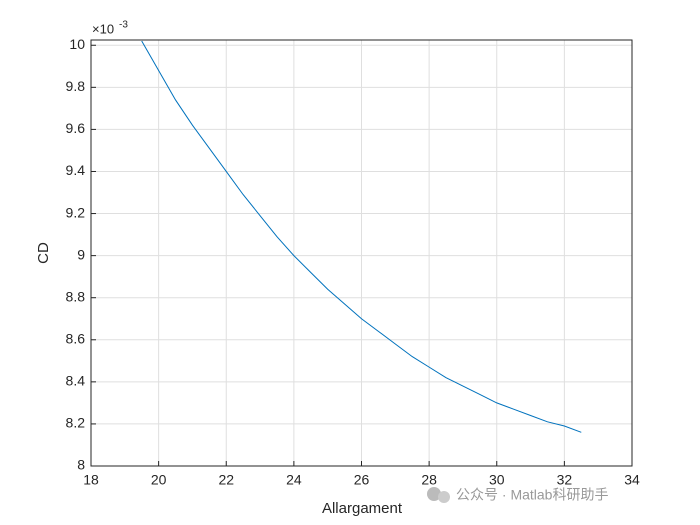 The image size is (700, 525). Describe the element at coordinates (362, 508) in the screenshot. I see `x-axis-label: Allargament` at that location.